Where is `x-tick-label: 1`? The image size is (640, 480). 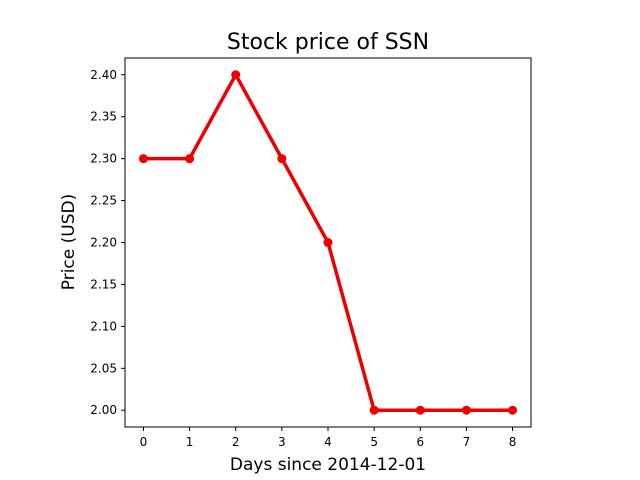 x-tick-label: 1 is located at coordinates (190, 442).